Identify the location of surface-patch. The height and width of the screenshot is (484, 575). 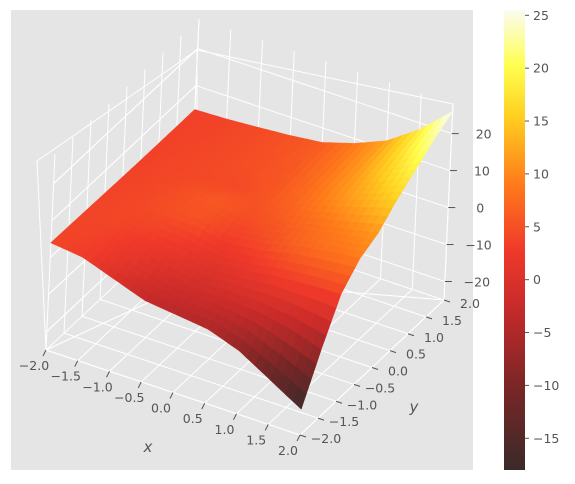
(300, 398).